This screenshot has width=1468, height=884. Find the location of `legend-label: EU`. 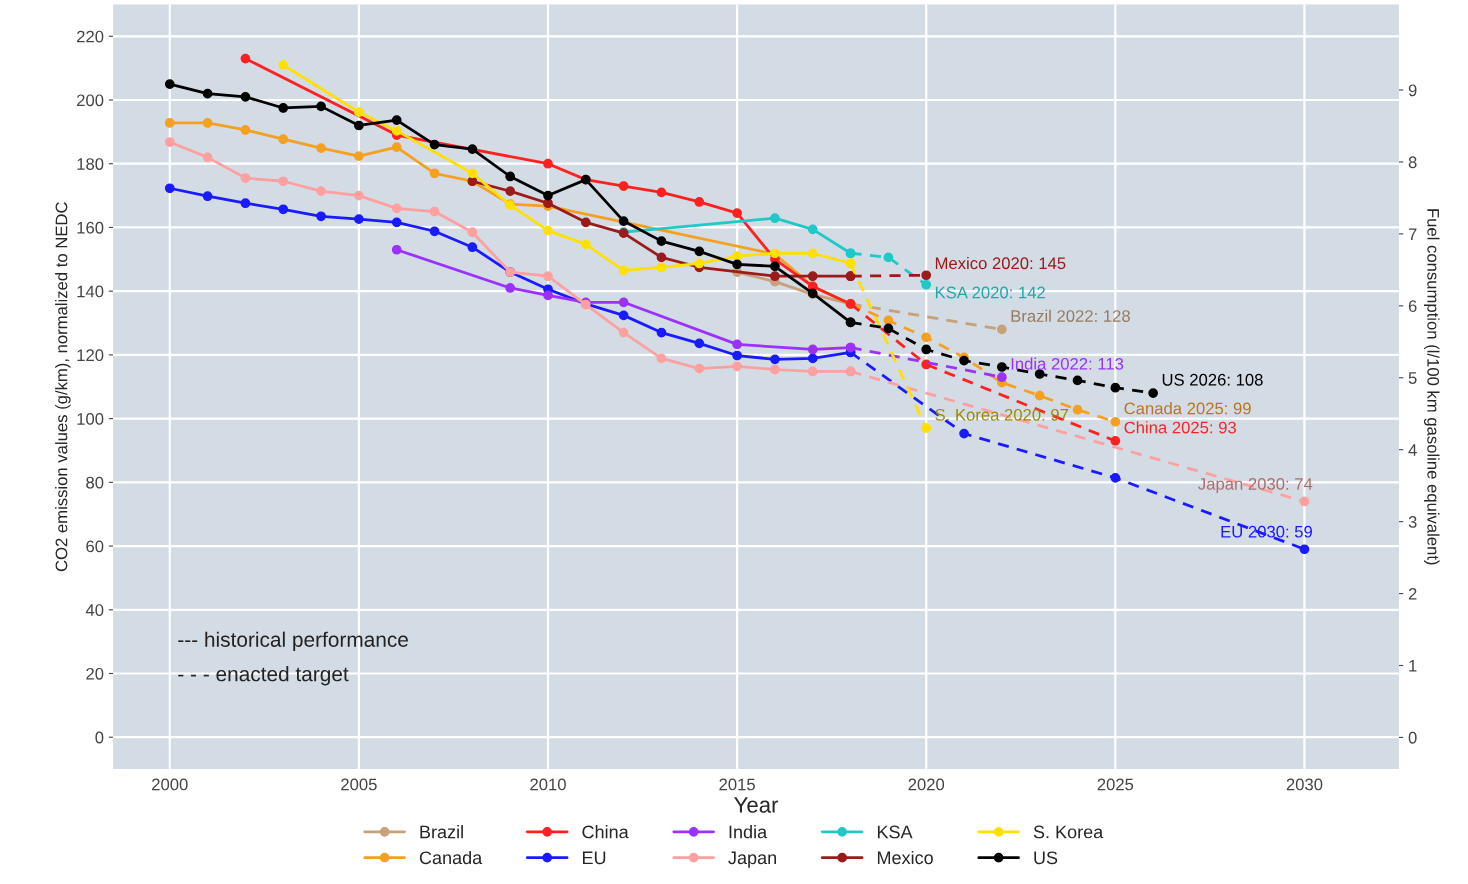

legend-label: EU is located at coordinates (594, 858).